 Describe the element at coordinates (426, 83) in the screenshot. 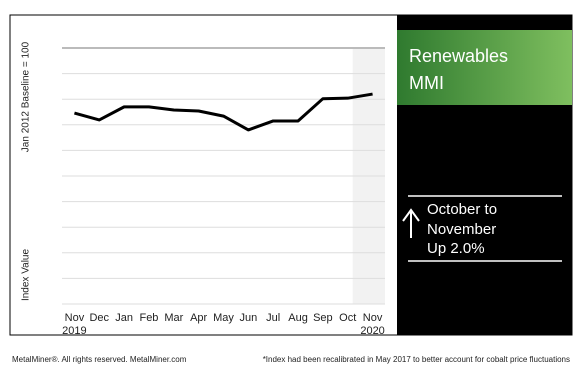

I see `title-line: MMI` at that location.